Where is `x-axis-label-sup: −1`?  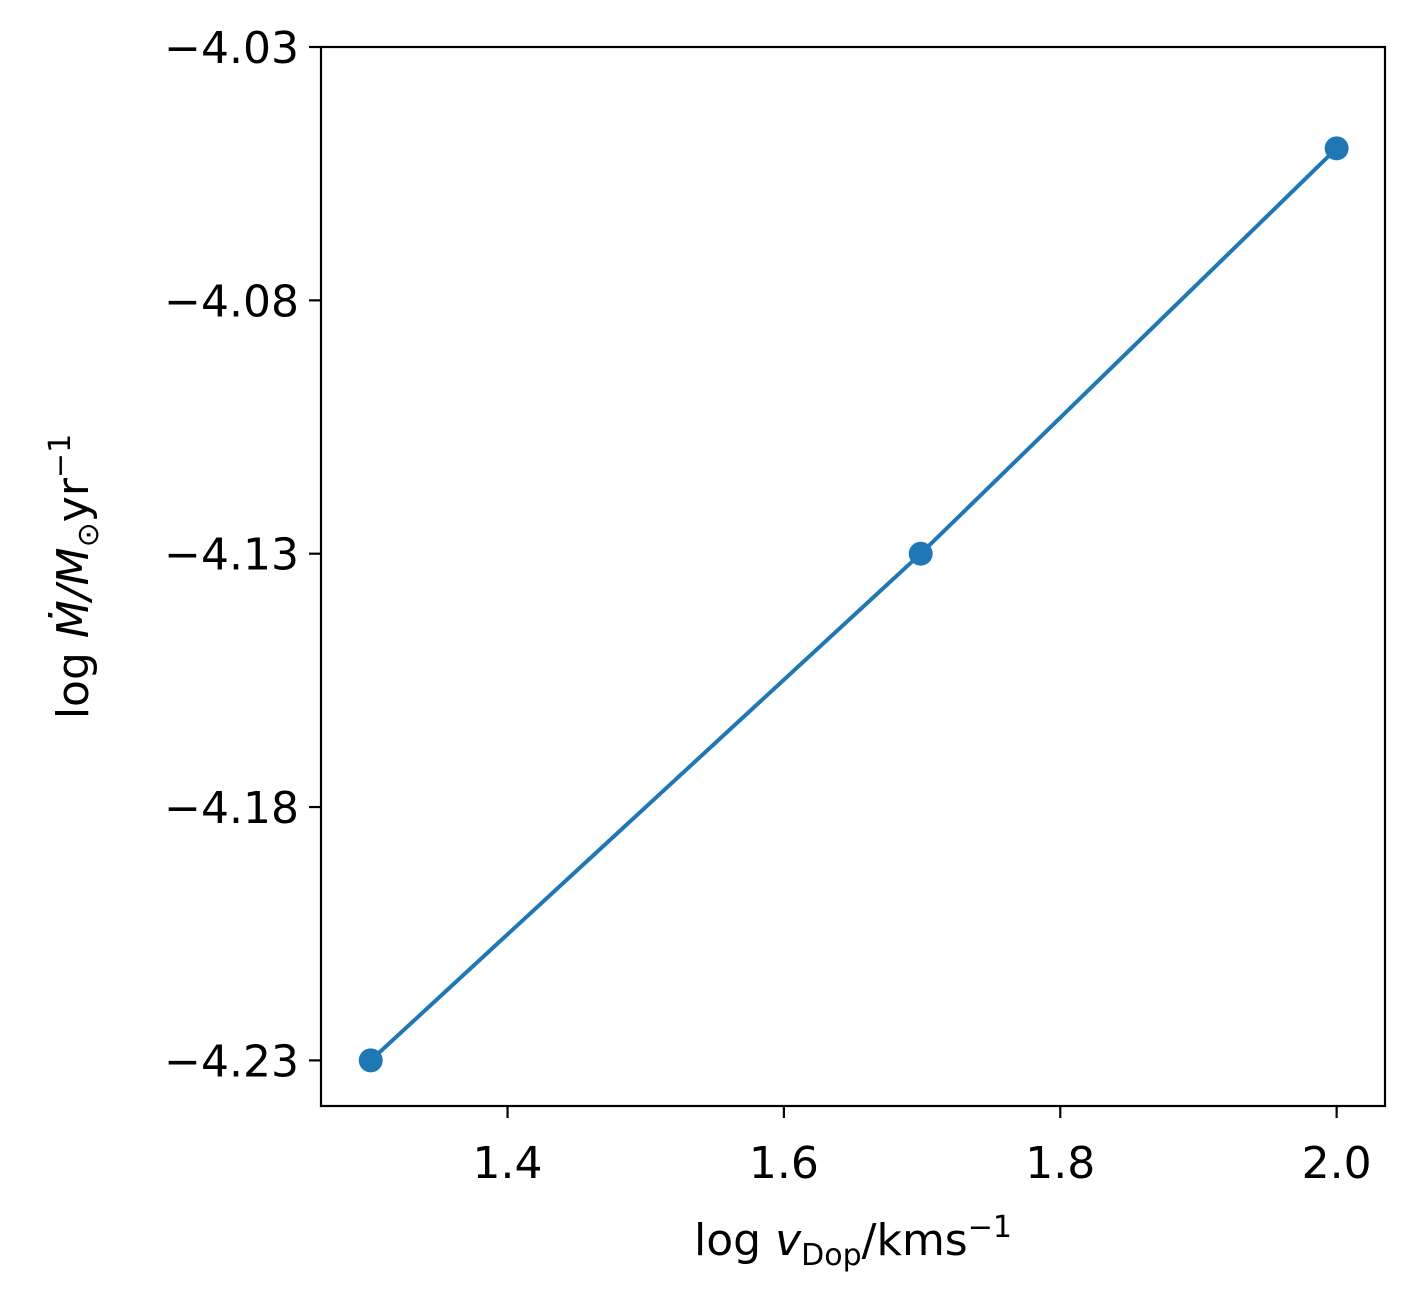
x-axis-label-sup: −1 is located at coordinates (990, 1227).